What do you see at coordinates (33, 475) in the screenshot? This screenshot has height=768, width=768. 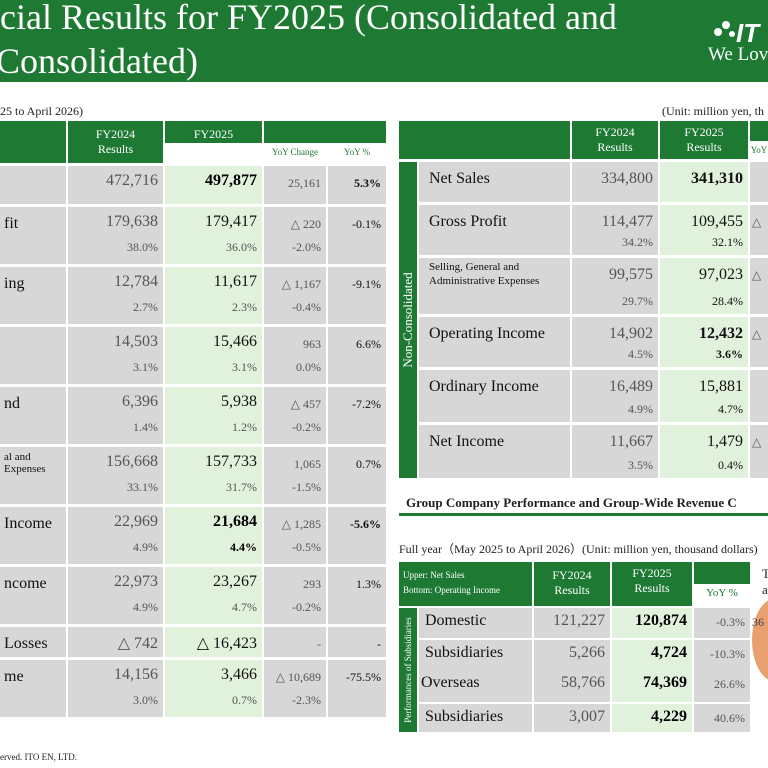 I see `row-label: al and Expenses` at bounding box center [33, 475].